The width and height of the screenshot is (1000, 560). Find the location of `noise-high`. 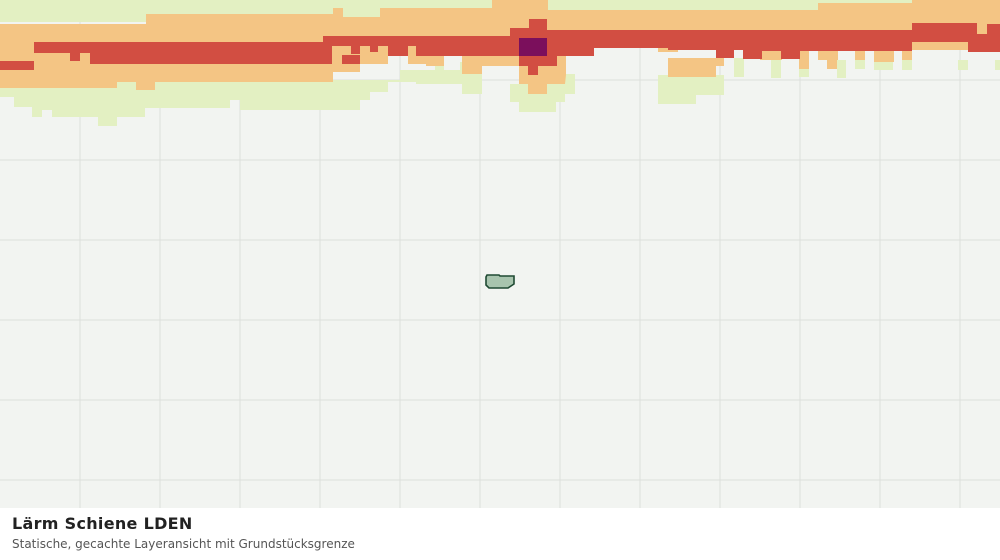

noise-high is located at coordinates (500, 47).